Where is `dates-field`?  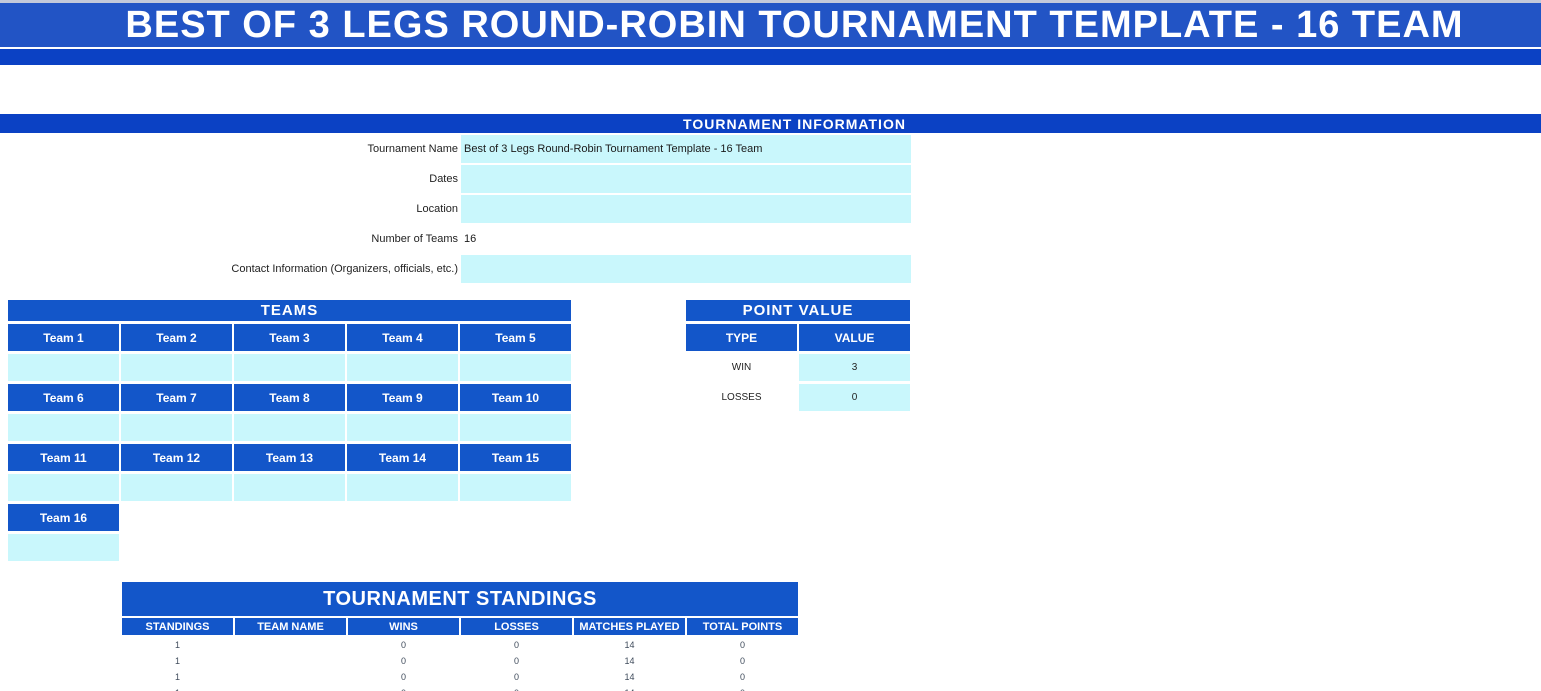 dates-field is located at coordinates (686, 179).